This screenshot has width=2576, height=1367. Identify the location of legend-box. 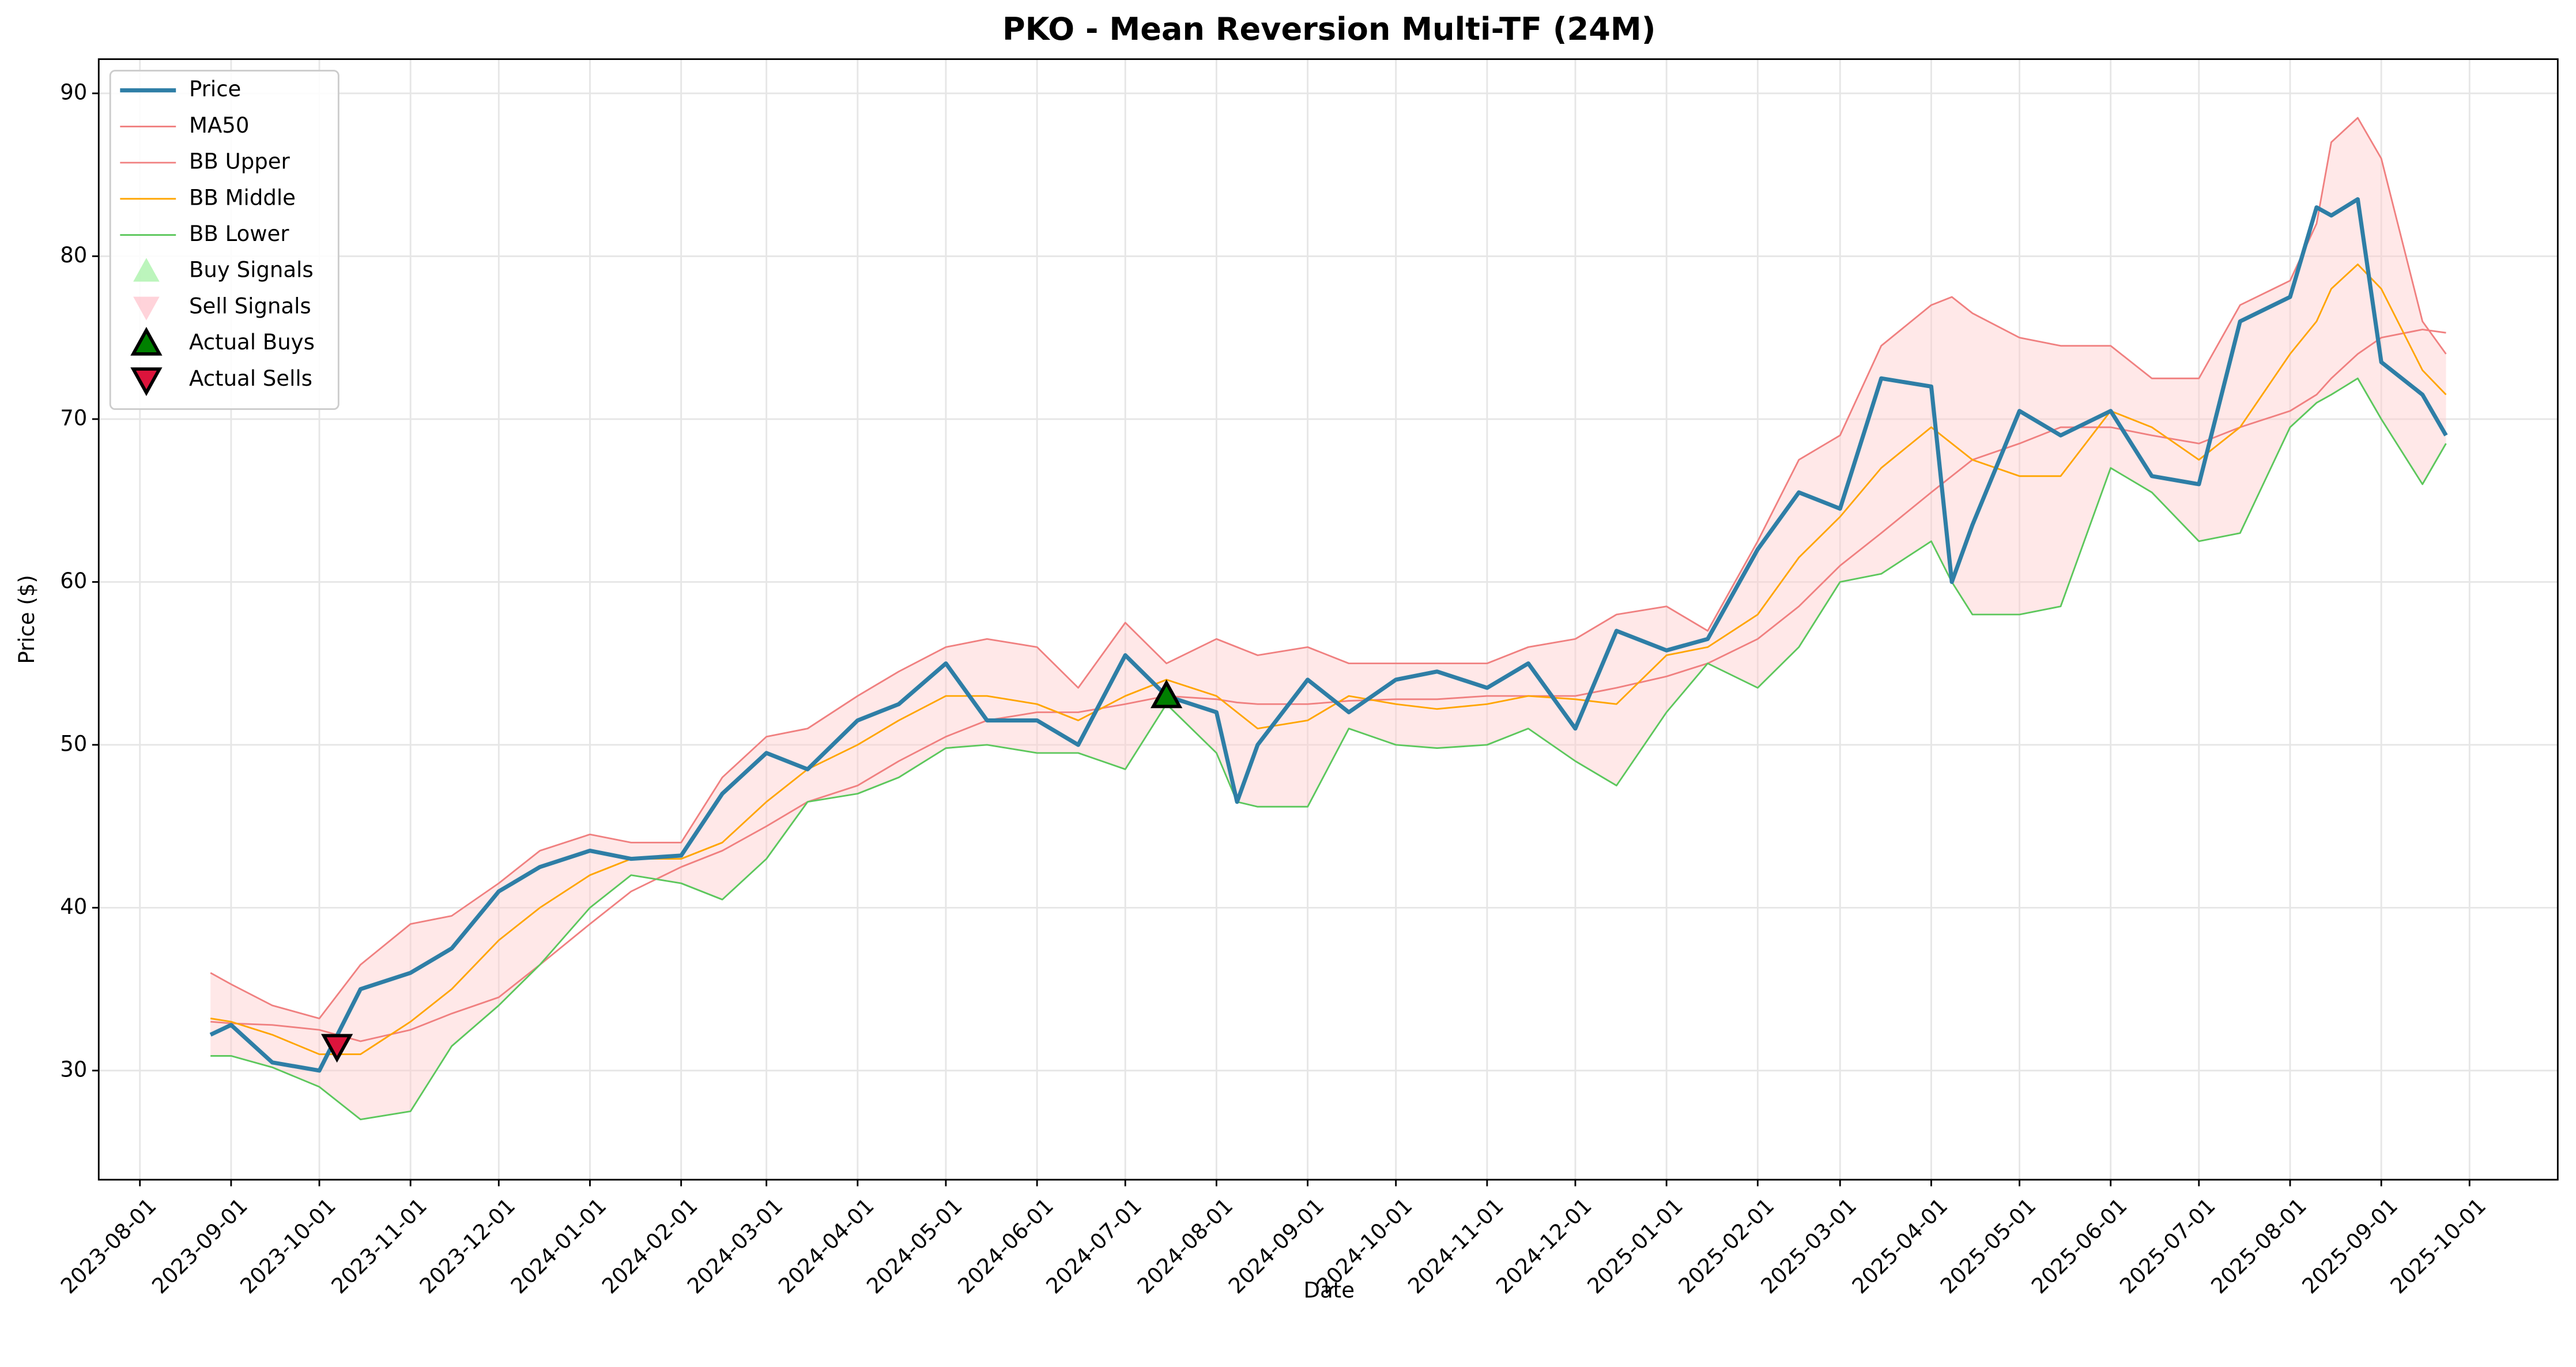
(224, 241).